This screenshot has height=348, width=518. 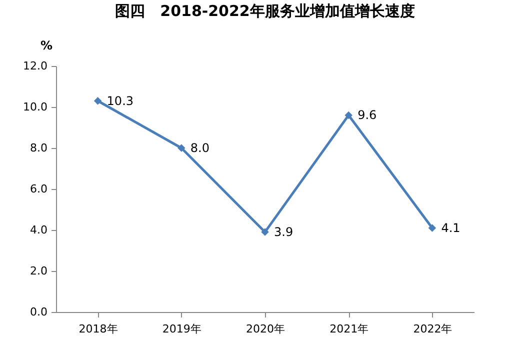 I want to click on x-tick-label: 2020年, so click(x=265, y=329).